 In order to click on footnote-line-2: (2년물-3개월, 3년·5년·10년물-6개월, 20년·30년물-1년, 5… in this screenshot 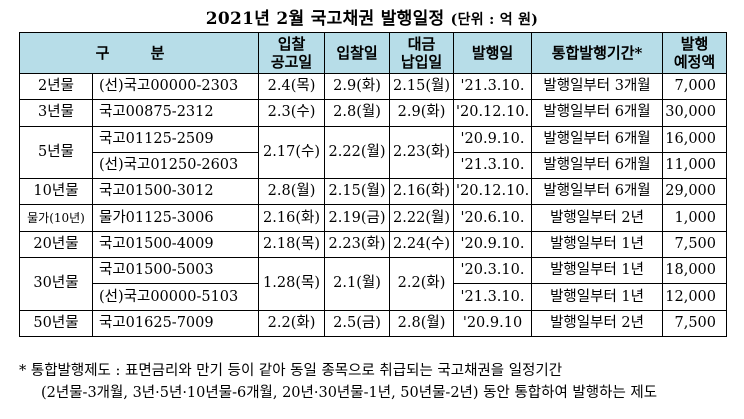, I will do `click(349, 393)`.